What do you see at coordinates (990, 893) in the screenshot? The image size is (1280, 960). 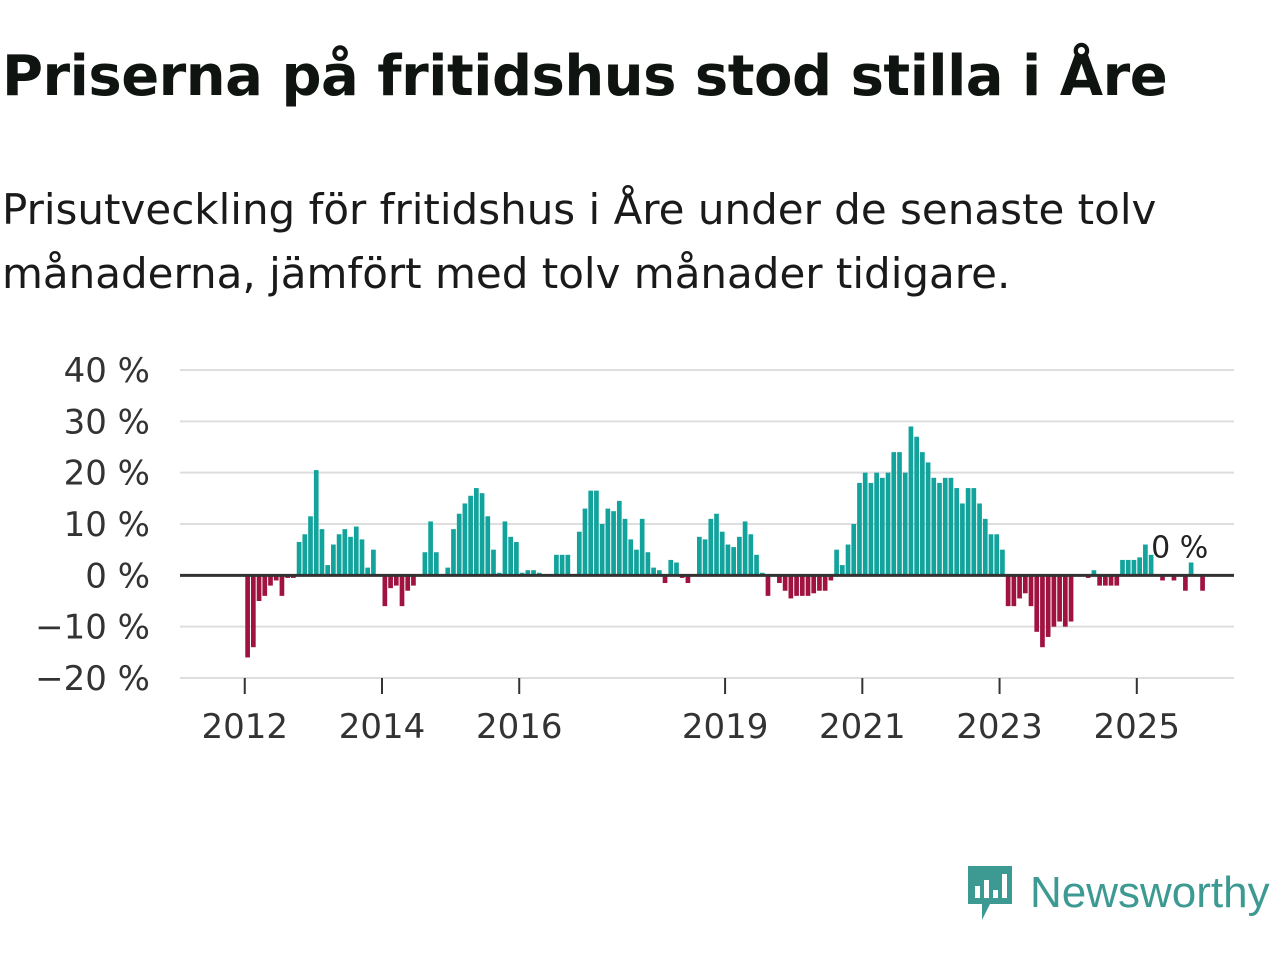 I see `newsworthy-icon` at bounding box center [990, 893].